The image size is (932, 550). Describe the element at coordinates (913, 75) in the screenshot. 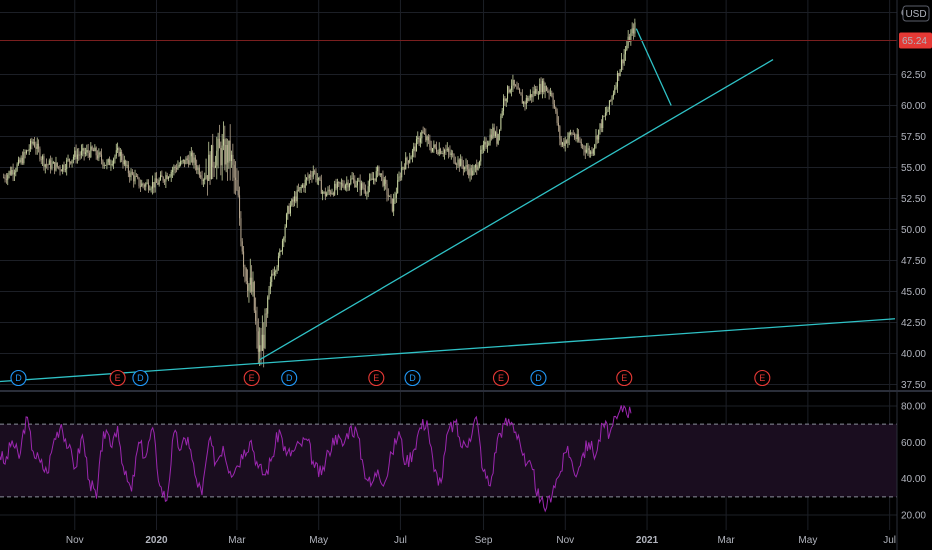

I see `price-axis-label: 62.50` at that location.